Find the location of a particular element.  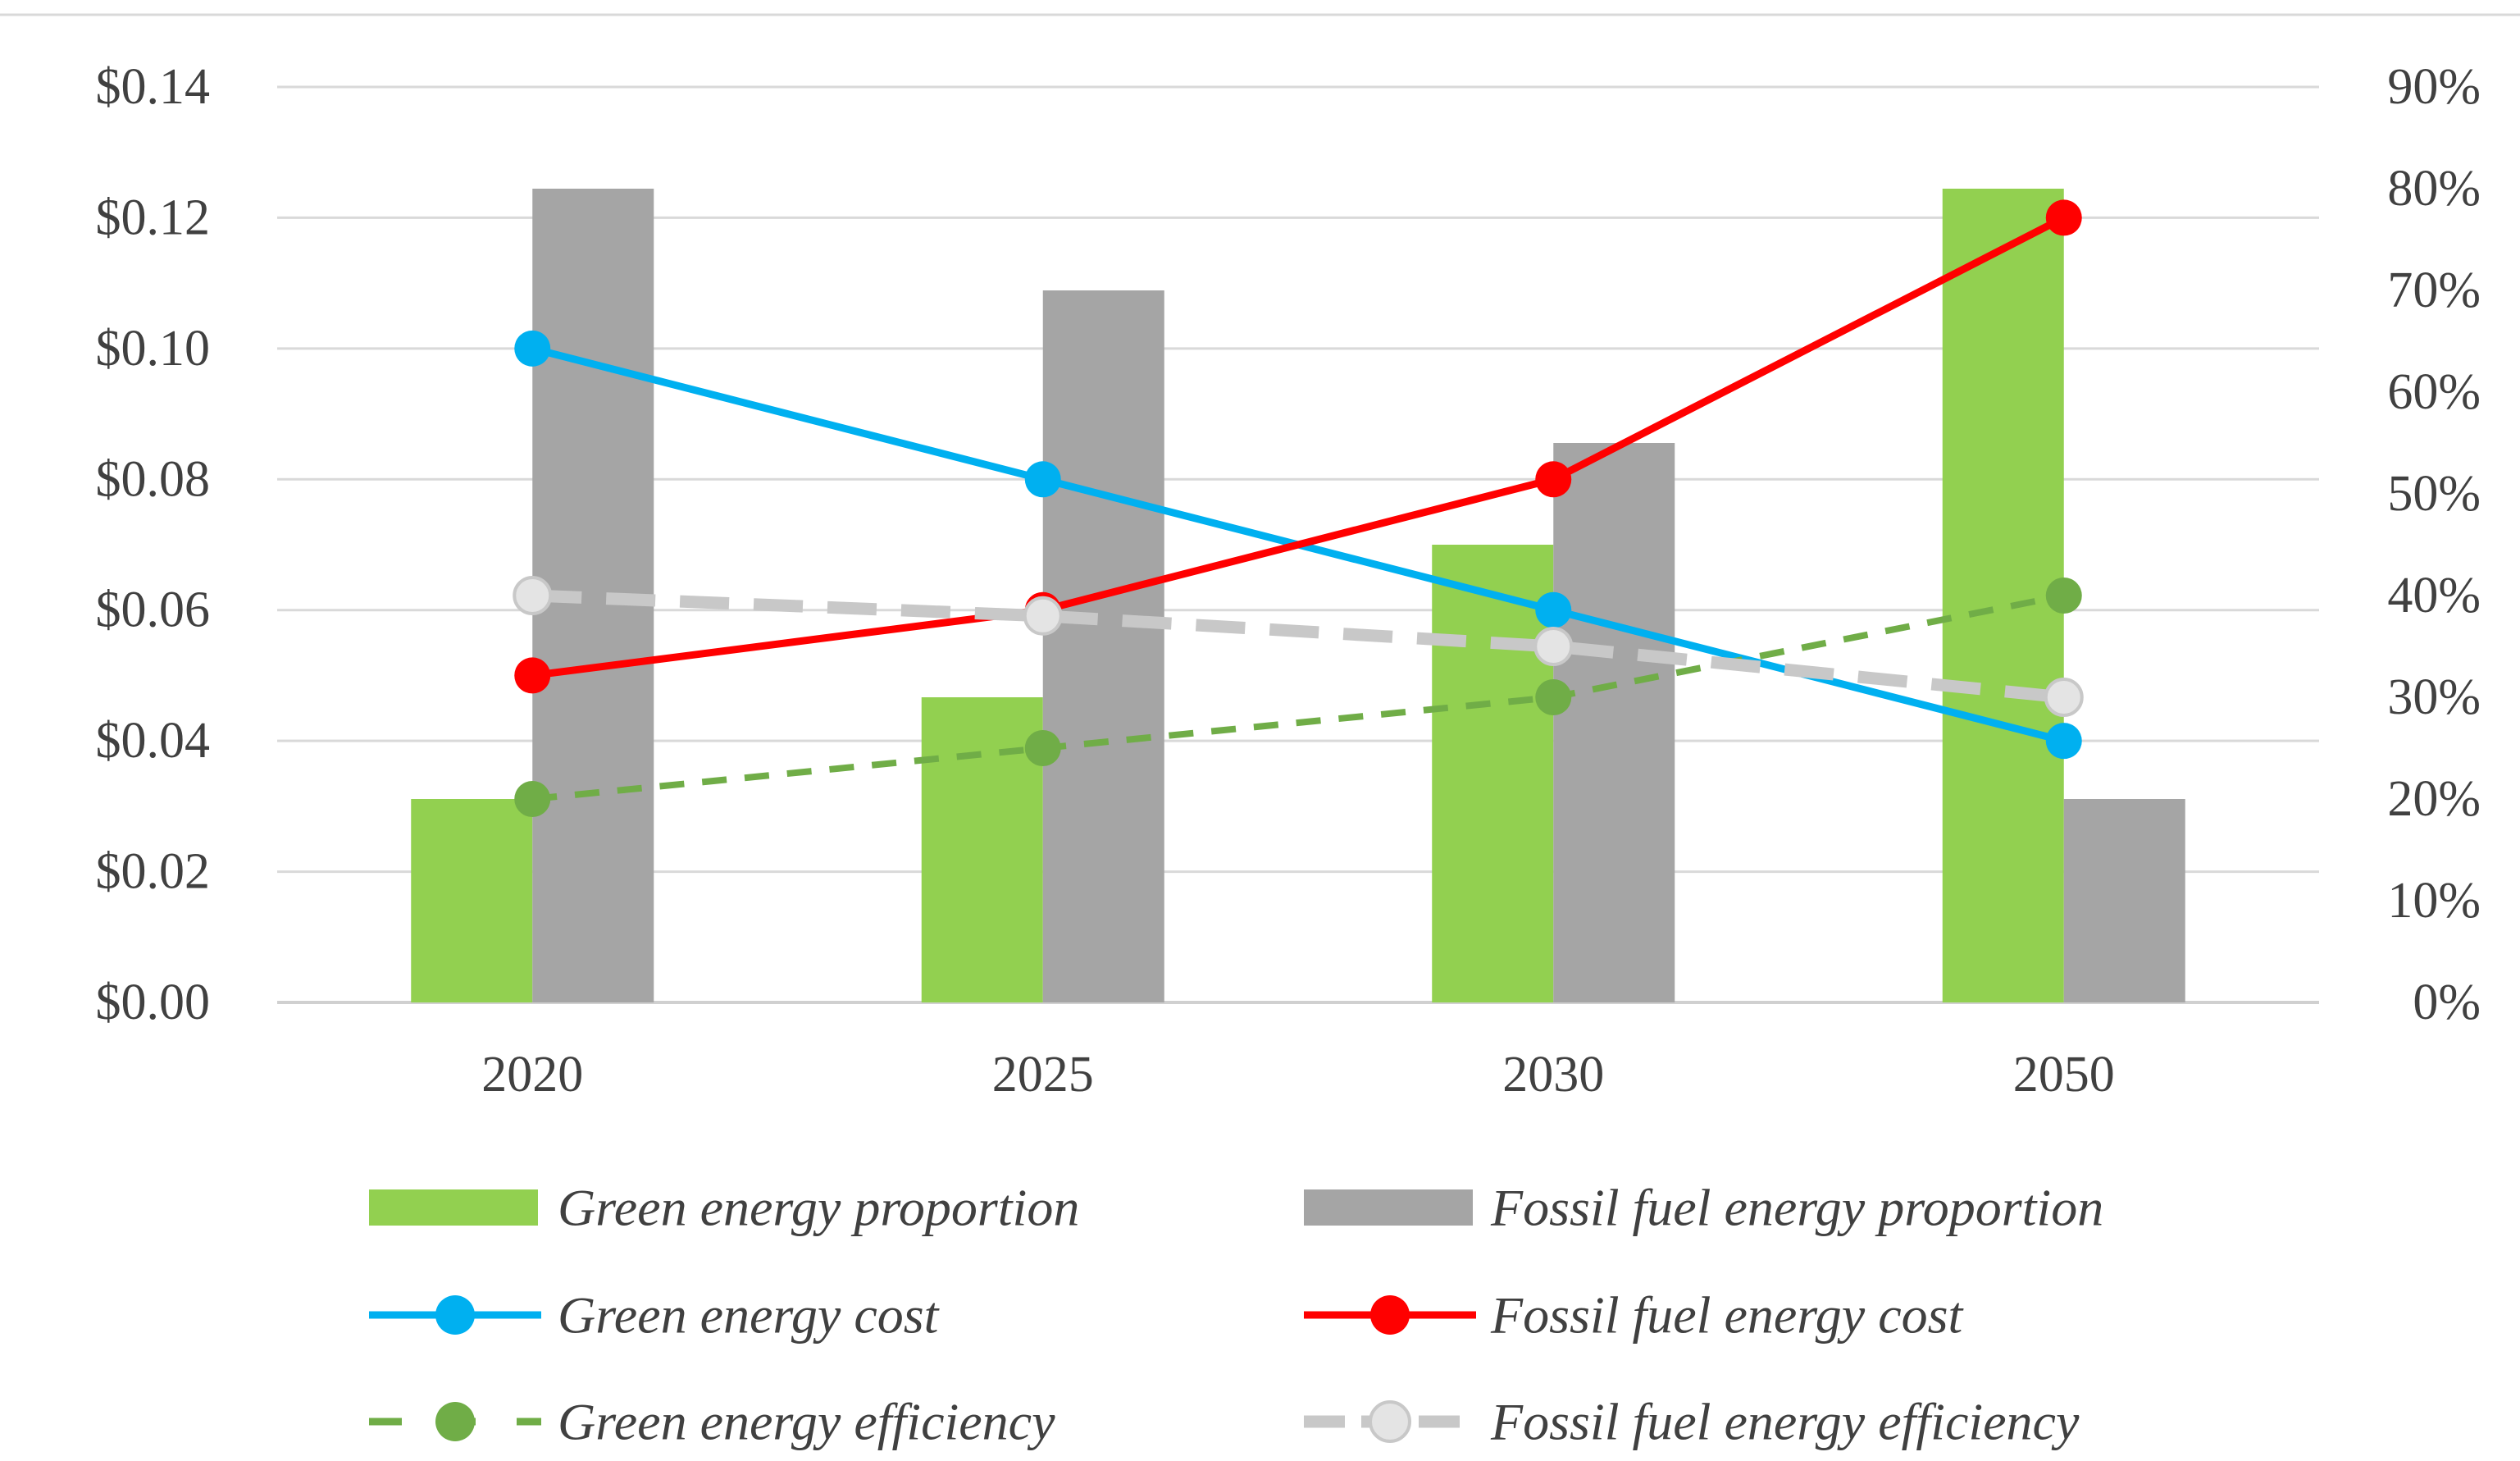

right-axis-tick-label: 20% is located at coordinates (2434, 799).